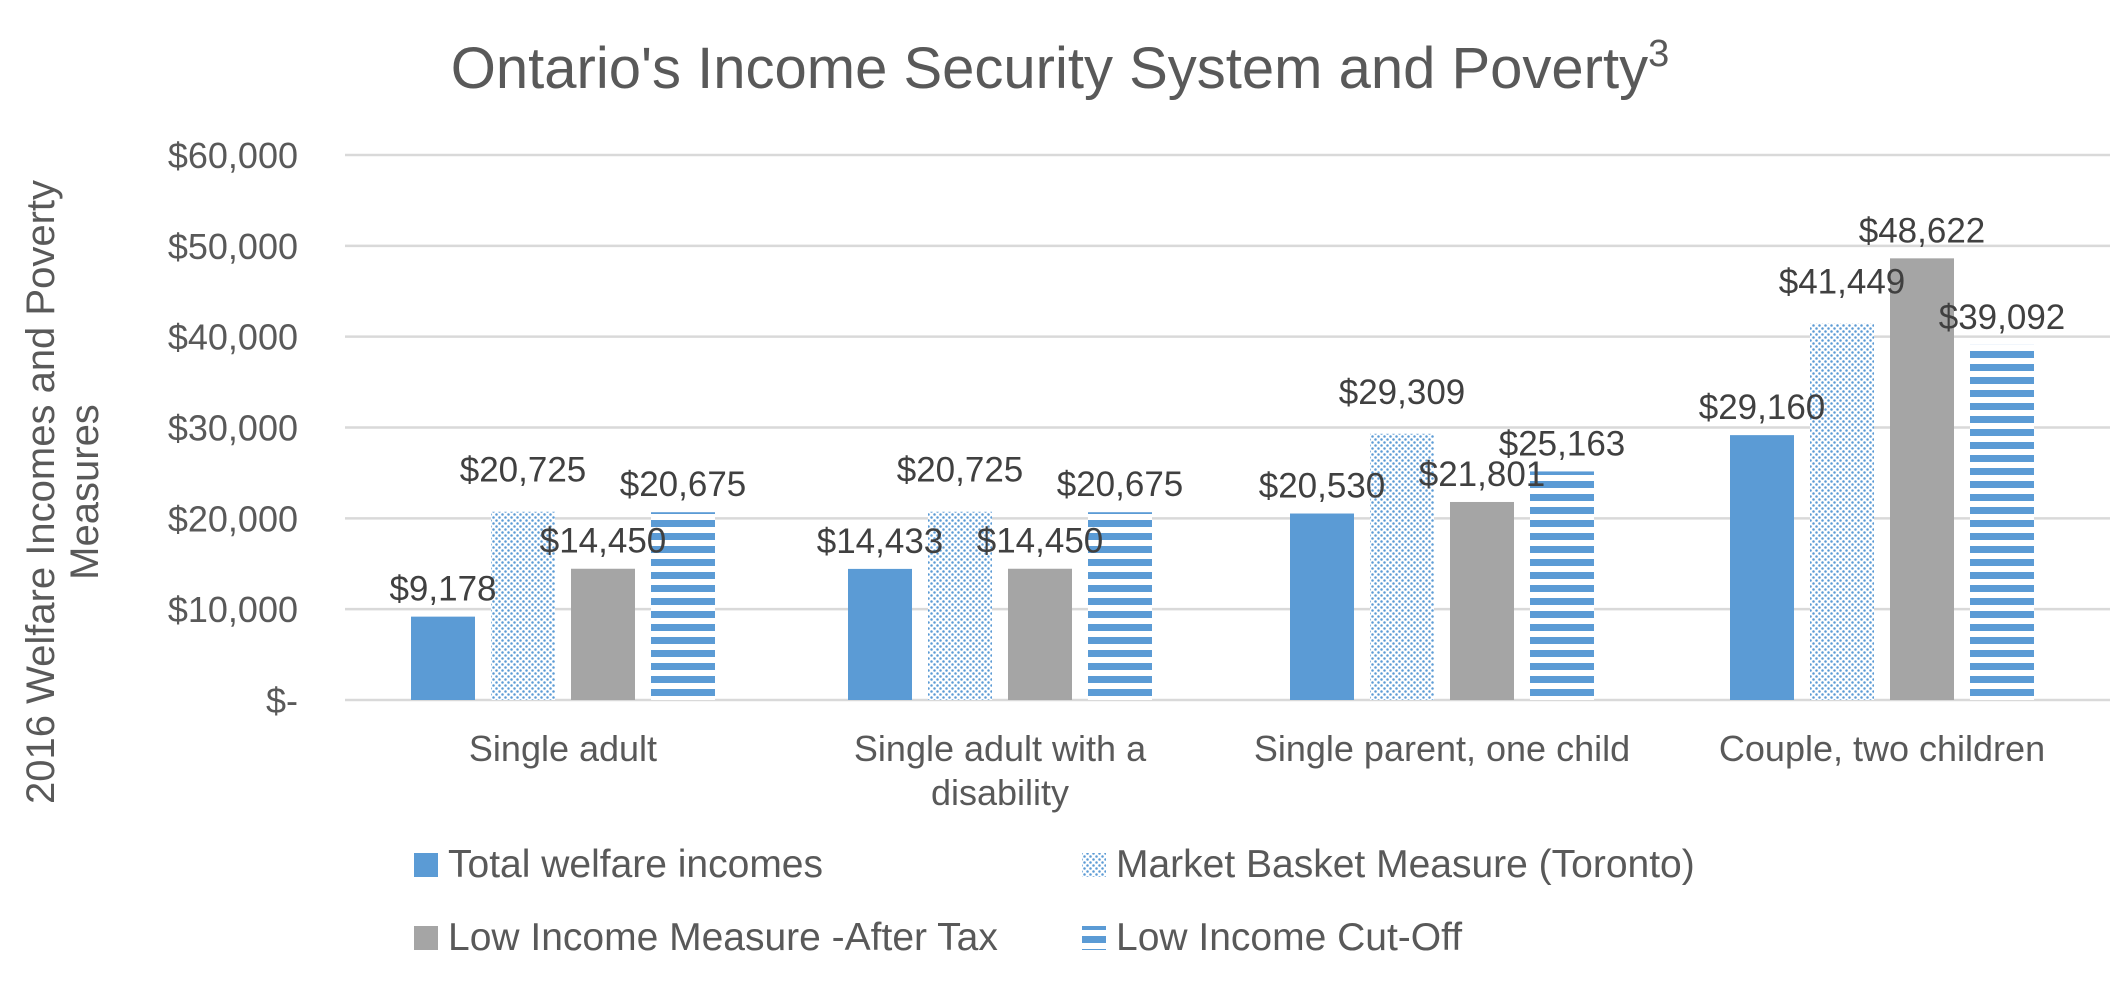 The height and width of the screenshot is (998, 2125). Describe the element at coordinates (880, 541) in the screenshot. I see `data-label: $14,433` at that location.